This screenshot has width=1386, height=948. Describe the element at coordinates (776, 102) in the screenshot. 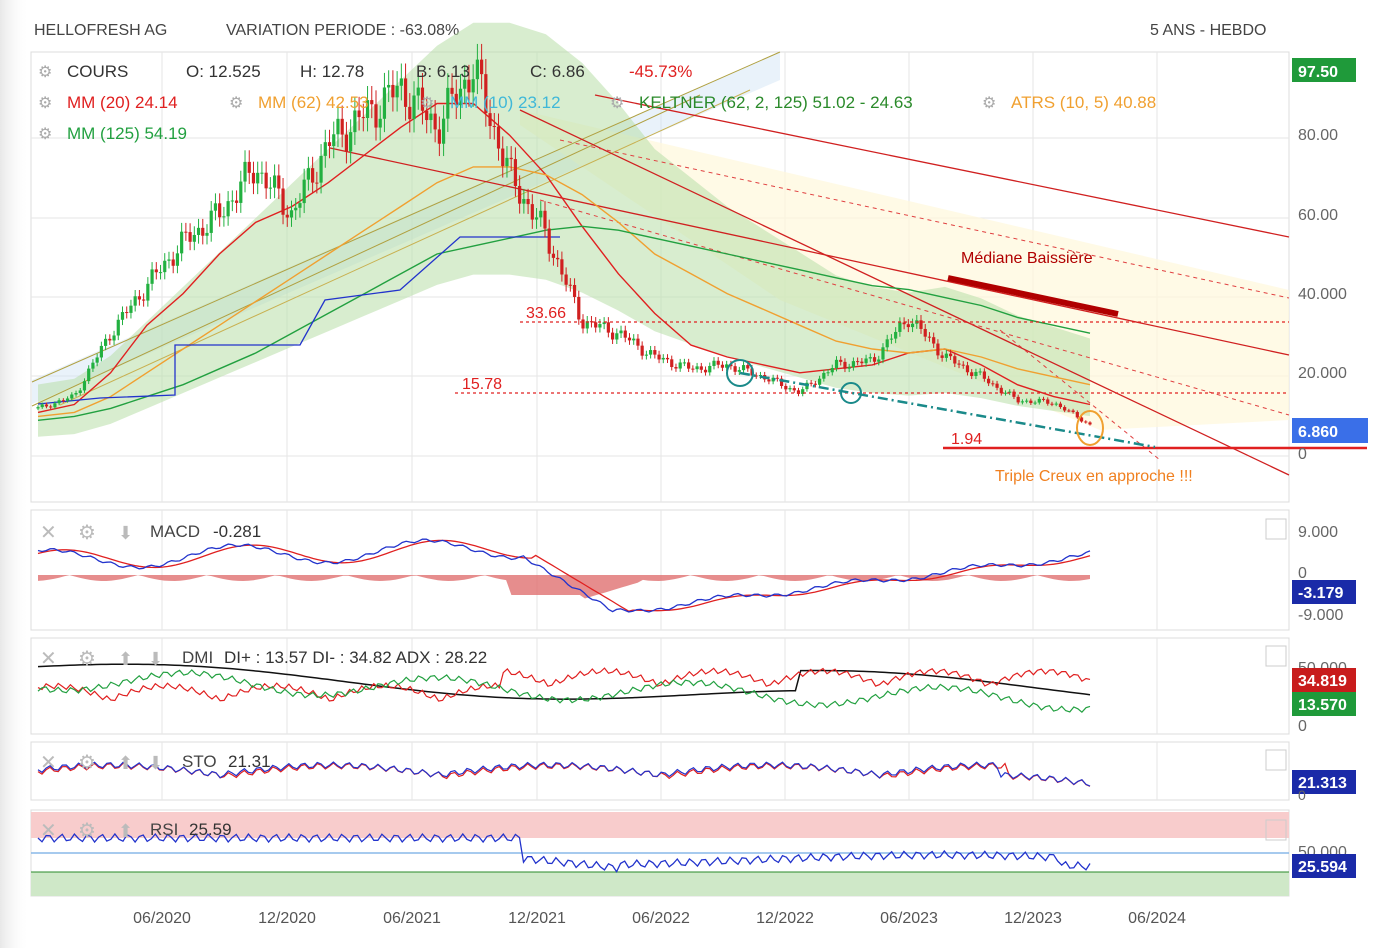

I see `keltner-label: KELTNER (62, 2, 125) 51.02 - 24.63` at that location.